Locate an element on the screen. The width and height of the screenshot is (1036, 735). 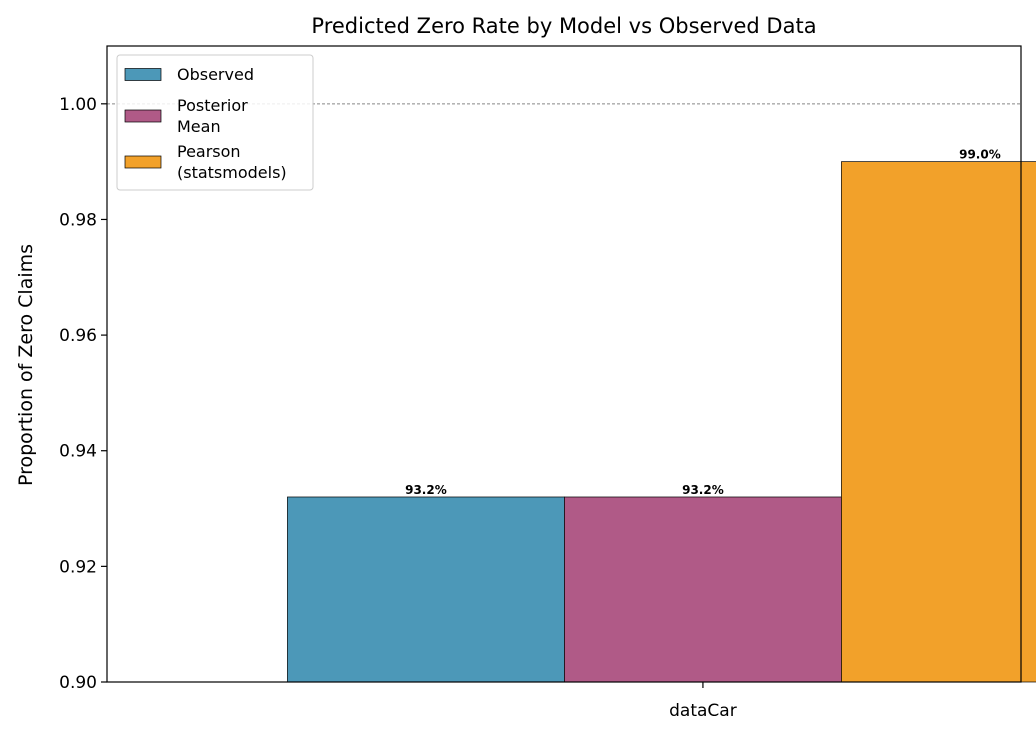
bar-pearson-statsmodels is located at coordinates (938, 422).